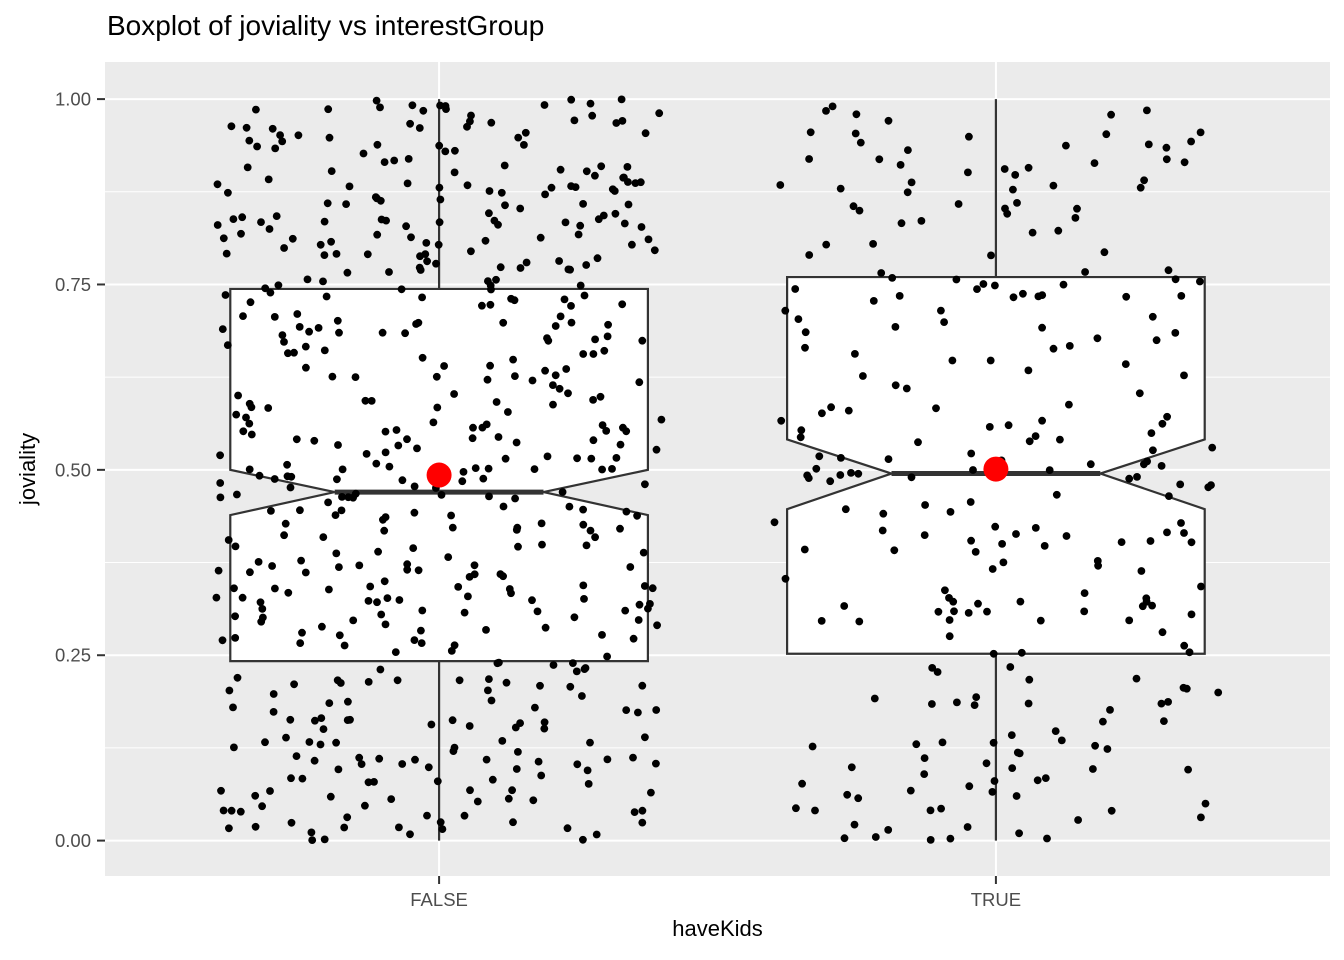 The width and height of the screenshot is (1344, 960). Describe the element at coordinates (27, 469) in the screenshot. I see `y-axis-title: joviality` at that location.